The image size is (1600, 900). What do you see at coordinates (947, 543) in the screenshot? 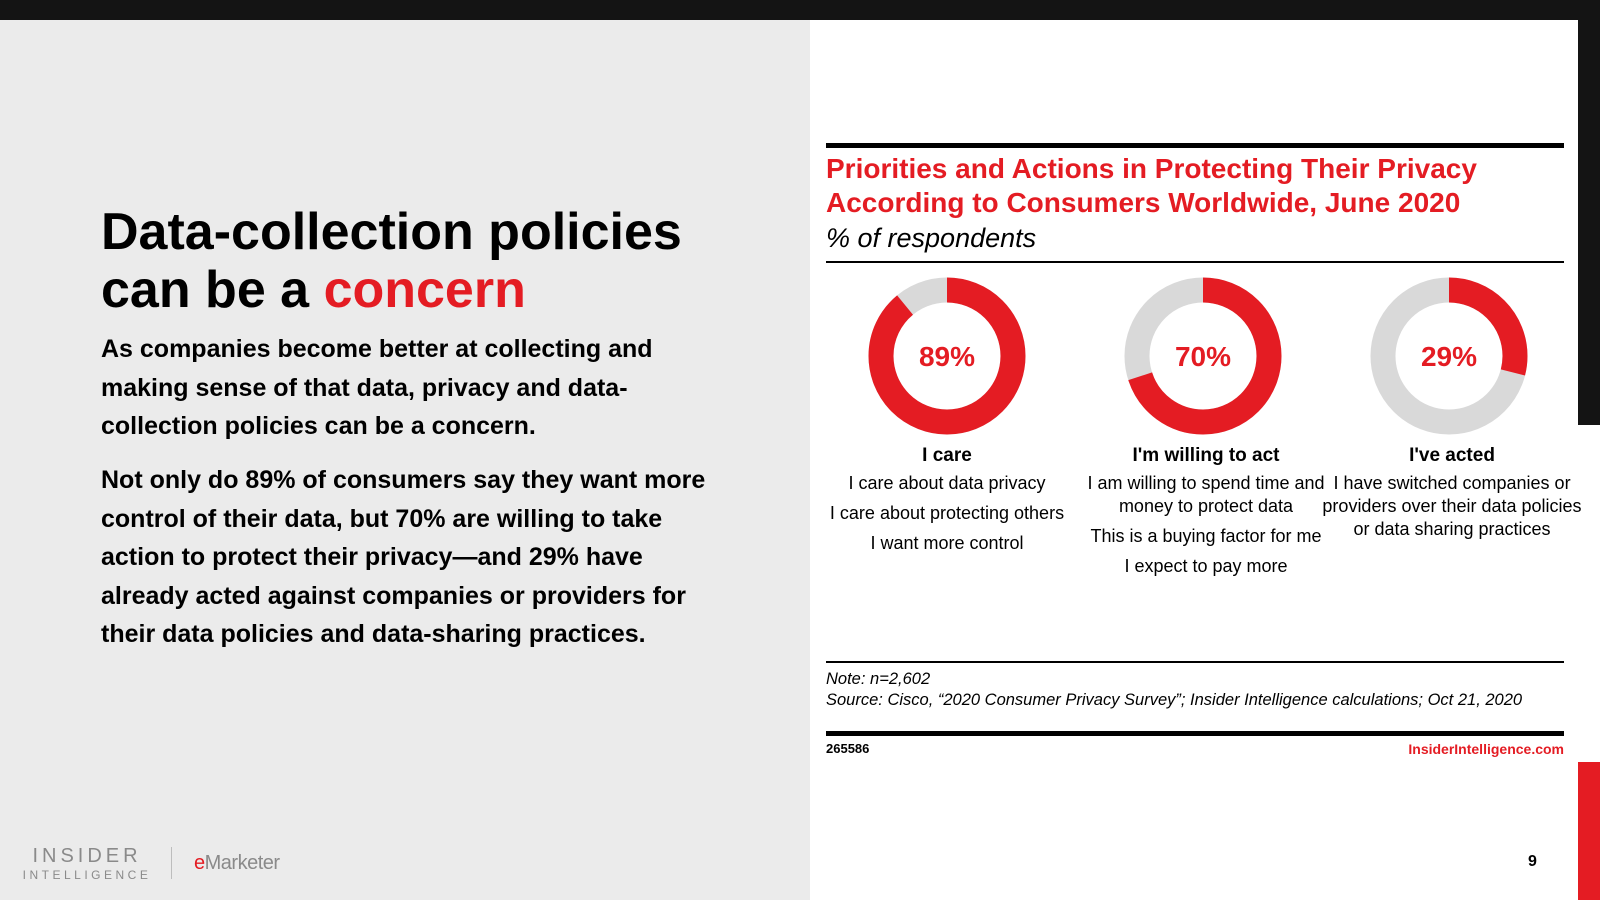
I see `description-item: I want more control` at bounding box center [947, 543].